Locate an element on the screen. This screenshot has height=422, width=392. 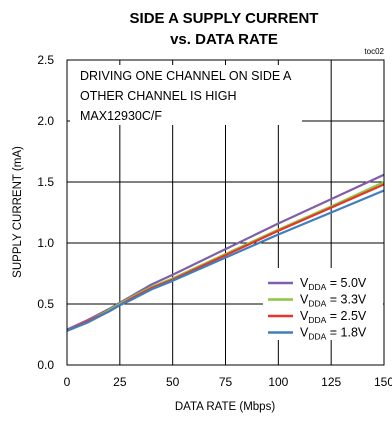
y-tick-label: 0.0 is located at coordinates (45, 365).